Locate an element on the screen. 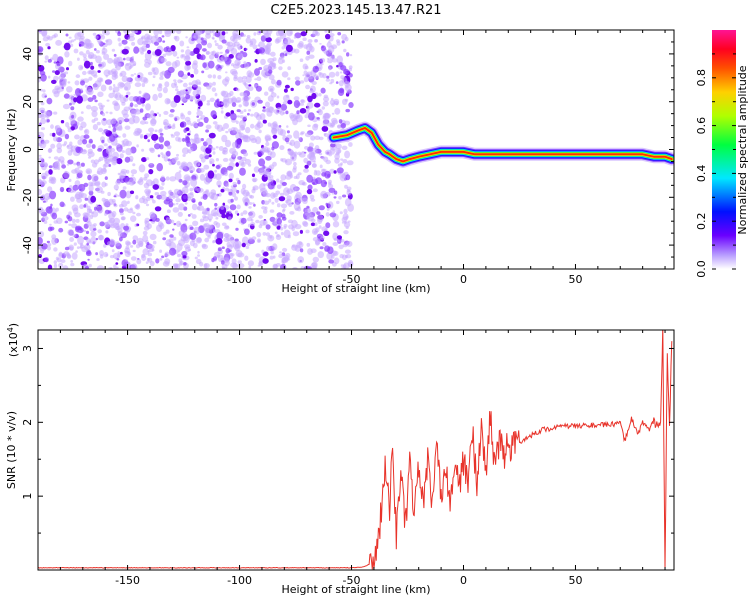 The image size is (750, 600). x-tick-label: 0 is located at coordinates (463, 279).